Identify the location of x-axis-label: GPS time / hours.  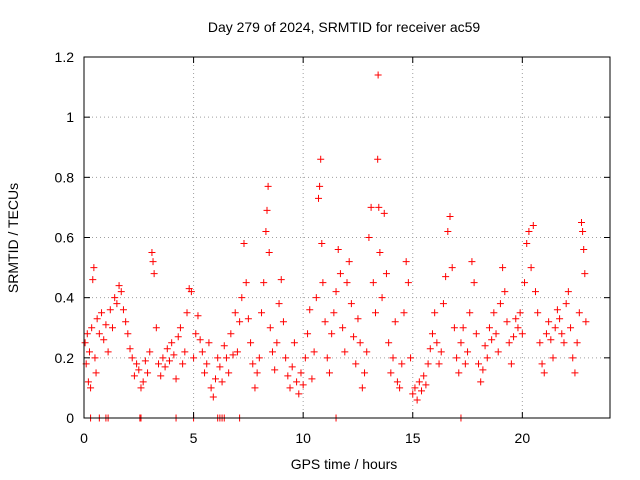
(344, 464).